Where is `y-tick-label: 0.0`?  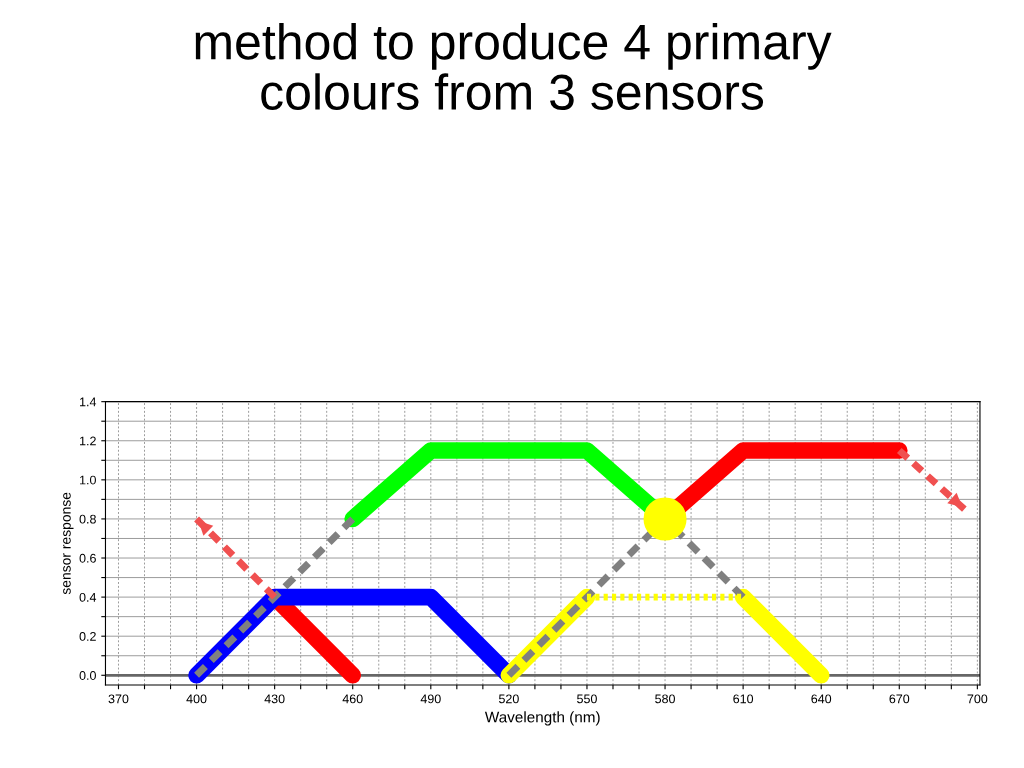
y-tick-label: 0.0 is located at coordinates (87, 675).